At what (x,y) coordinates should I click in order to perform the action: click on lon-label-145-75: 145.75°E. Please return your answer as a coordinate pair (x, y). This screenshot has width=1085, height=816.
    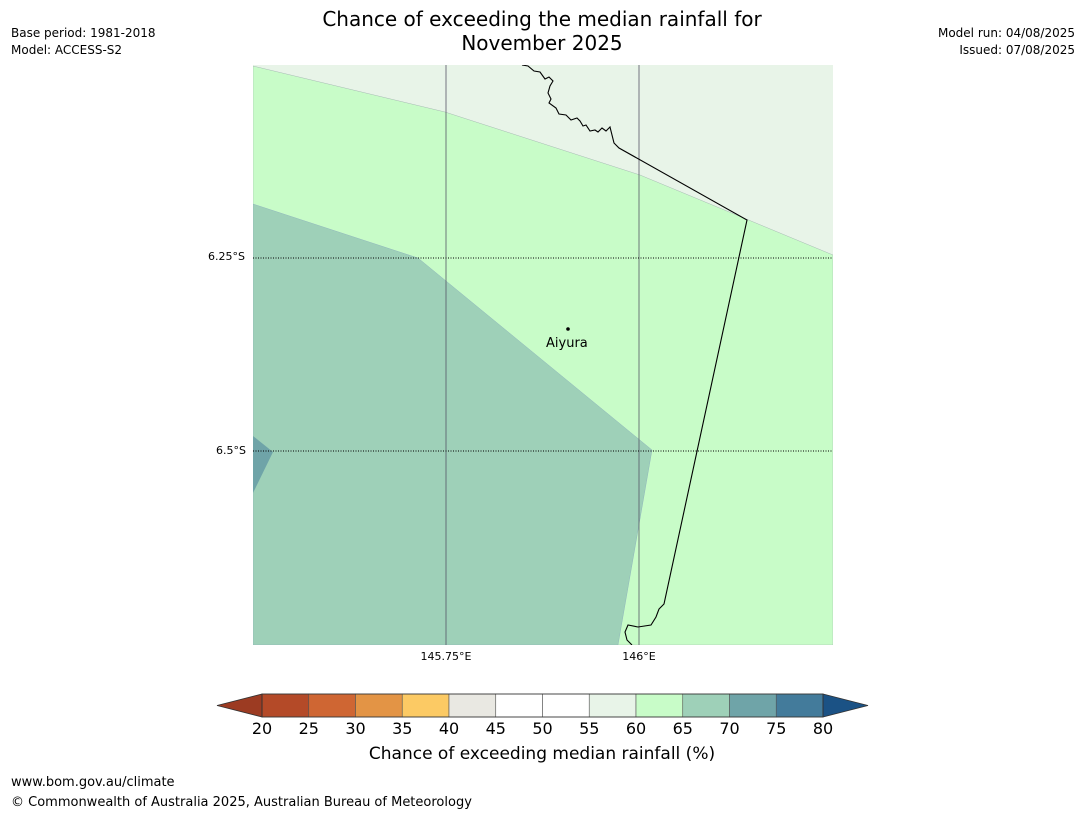
    Looking at the image, I should click on (446, 656).